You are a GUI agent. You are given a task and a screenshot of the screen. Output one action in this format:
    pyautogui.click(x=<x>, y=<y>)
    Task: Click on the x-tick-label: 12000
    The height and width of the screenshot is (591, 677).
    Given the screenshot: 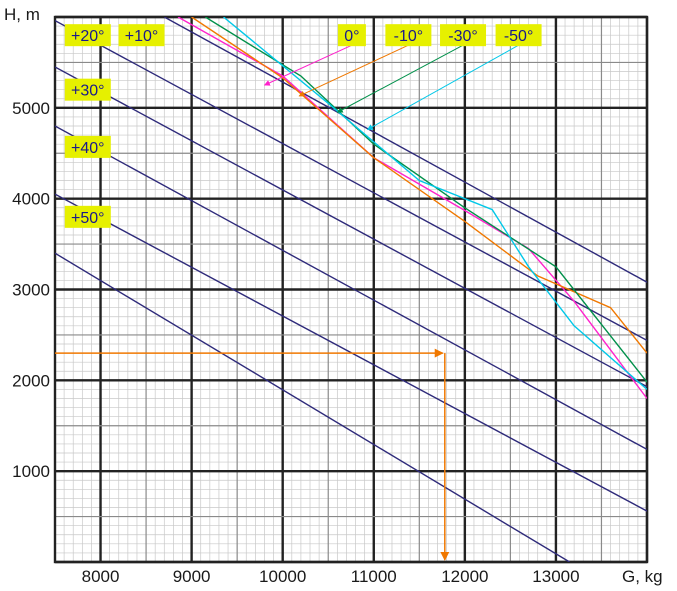 What is the action you would take?
    pyautogui.click(x=464, y=576)
    